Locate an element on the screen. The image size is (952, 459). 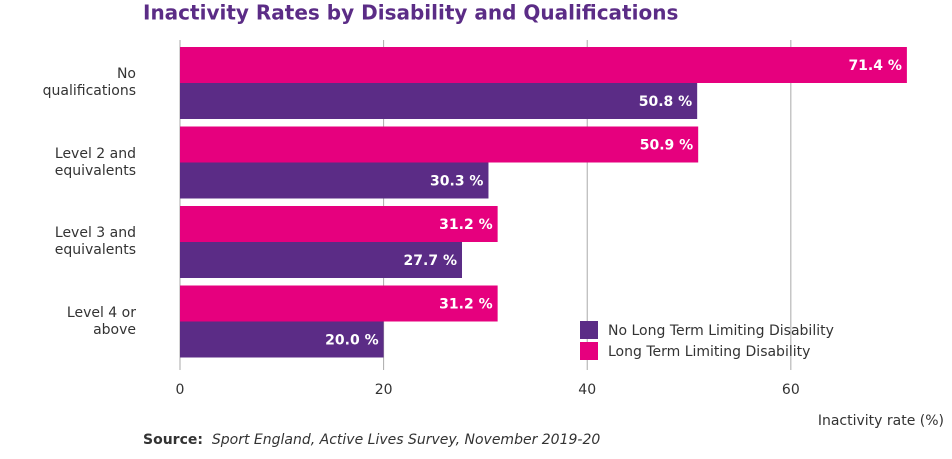
x-tick-label: 60 is located at coordinates (791, 390).